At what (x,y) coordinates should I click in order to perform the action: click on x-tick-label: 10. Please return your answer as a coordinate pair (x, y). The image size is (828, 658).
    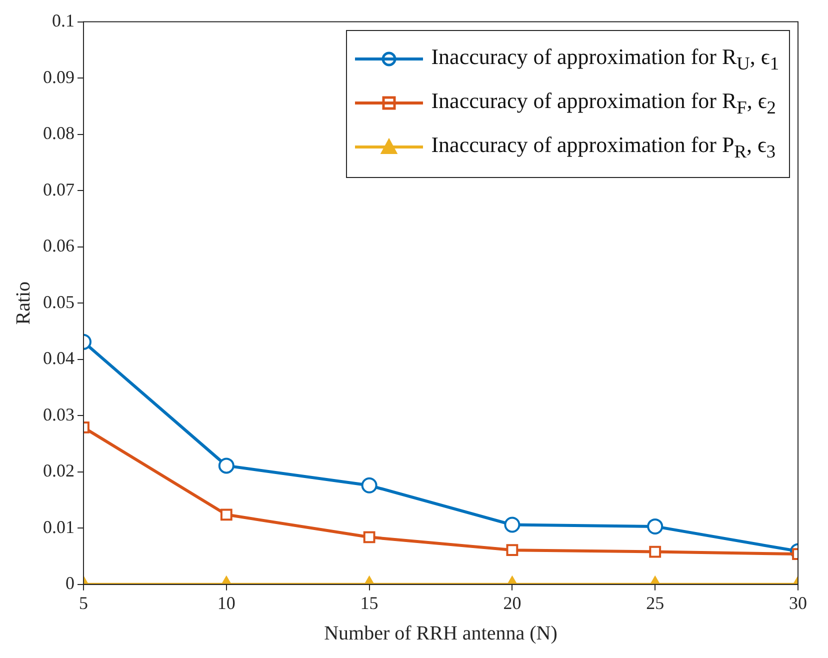
    Looking at the image, I should click on (226, 602).